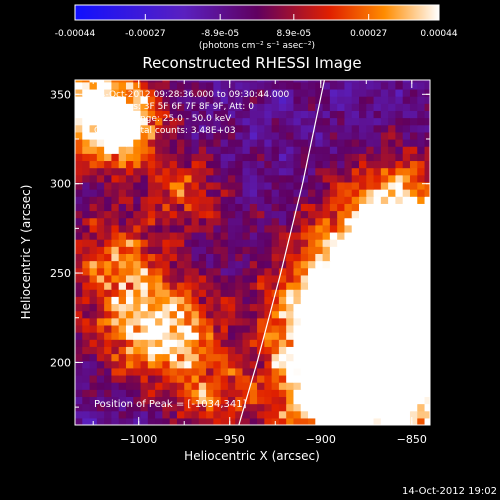 The height and width of the screenshot is (500, 500). Describe the element at coordinates (368, 34) in the screenshot. I see `colorbar-tick-label: 0.00027` at that location.